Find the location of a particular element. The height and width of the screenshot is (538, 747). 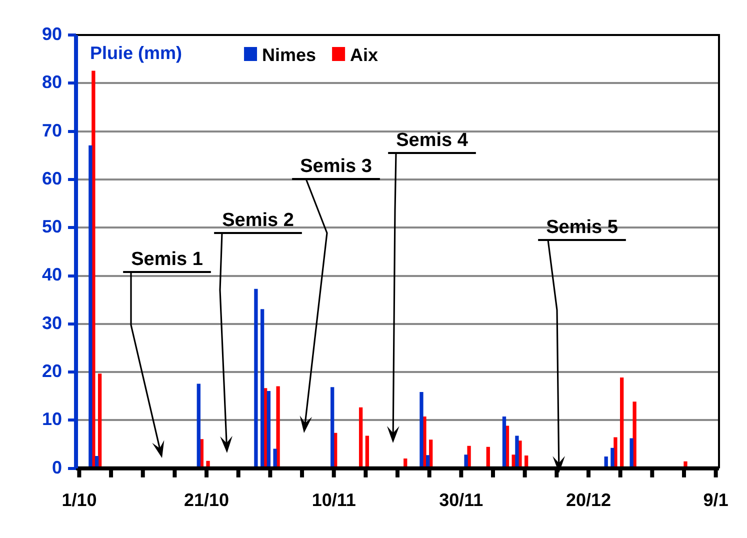

y-tick-label: 40 is located at coordinates (52, 274).